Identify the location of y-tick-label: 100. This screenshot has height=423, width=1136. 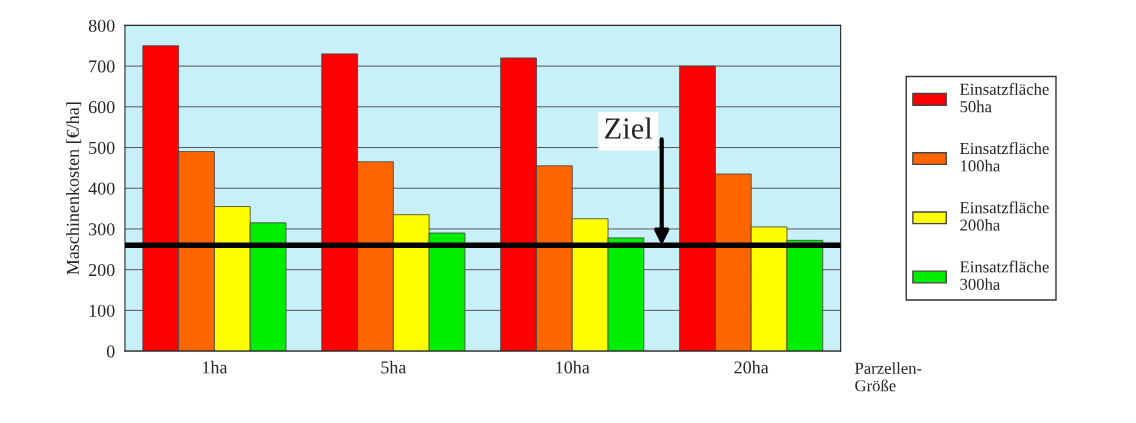
(102, 310).